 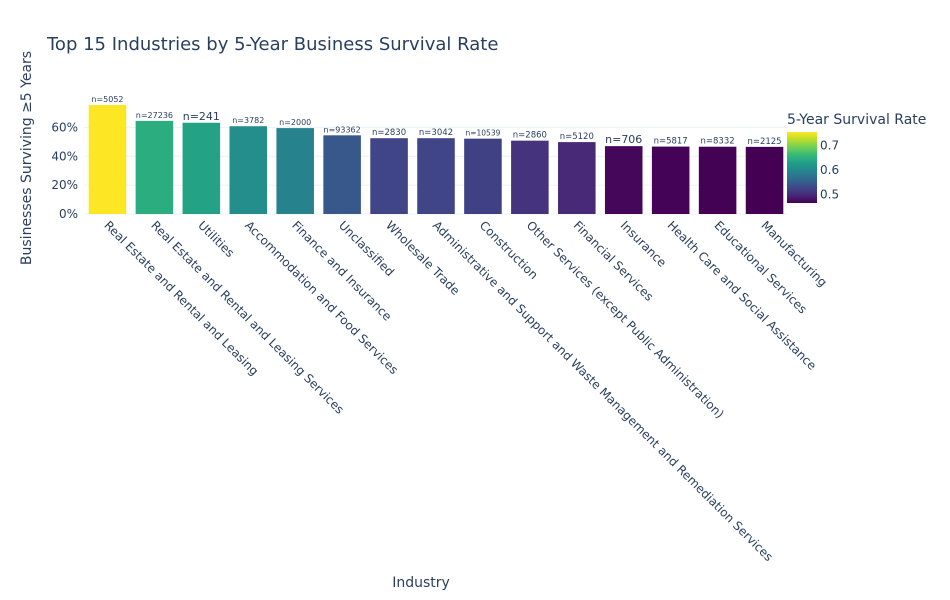 What do you see at coordinates (64, 156) in the screenshot?
I see `y-tick-label: 40%` at bounding box center [64, 156].